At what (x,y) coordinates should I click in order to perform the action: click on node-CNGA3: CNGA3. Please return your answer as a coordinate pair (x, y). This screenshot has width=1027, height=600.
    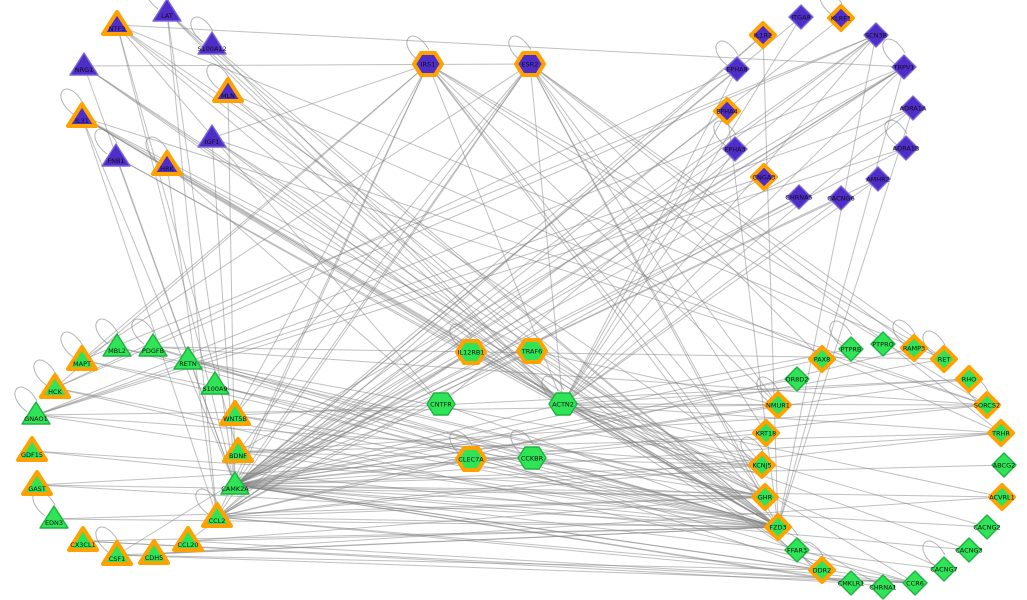
    Looking at the image, I should click on (764, 177).